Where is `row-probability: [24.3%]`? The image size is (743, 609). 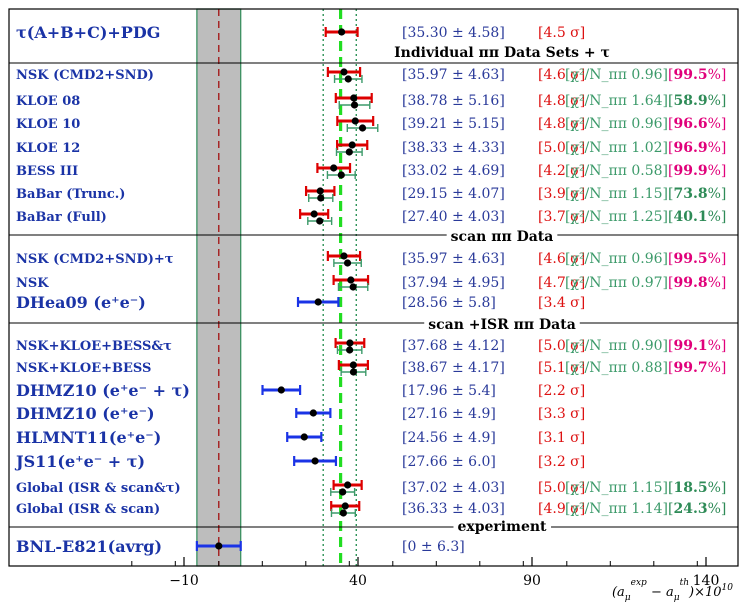
row-probability: [24.3%] is located at coordinates (697, 509).